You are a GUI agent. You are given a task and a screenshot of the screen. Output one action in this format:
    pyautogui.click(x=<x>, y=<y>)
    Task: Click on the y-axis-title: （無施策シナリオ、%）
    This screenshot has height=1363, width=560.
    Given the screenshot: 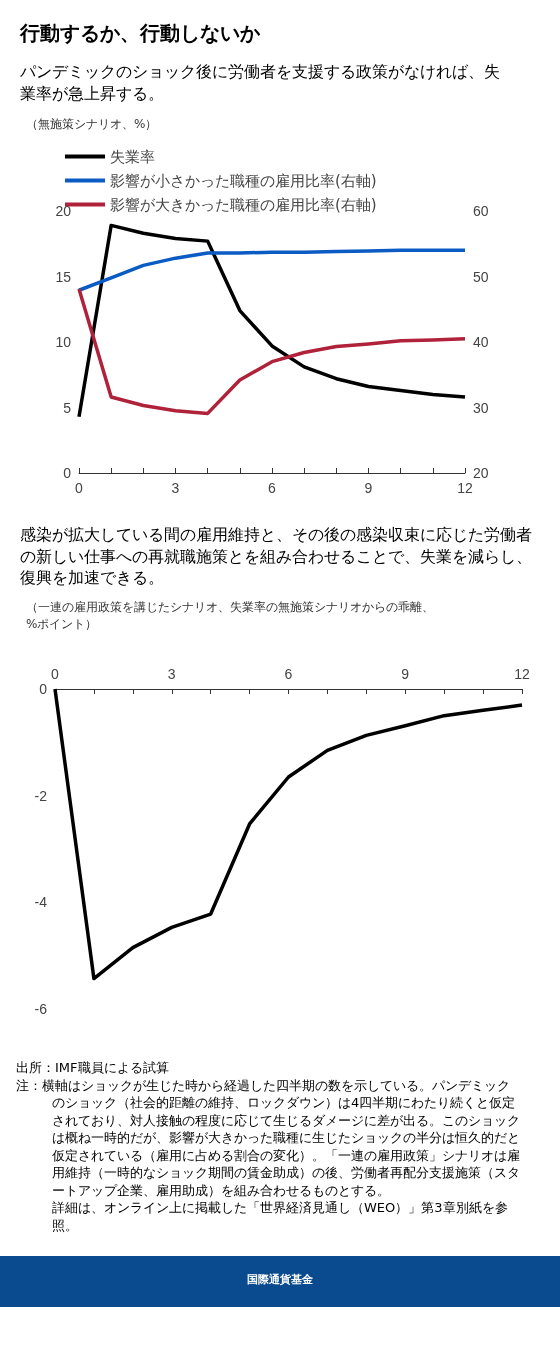 What is the action you would take?
    pyautogui.click(x=92, y=125)
    